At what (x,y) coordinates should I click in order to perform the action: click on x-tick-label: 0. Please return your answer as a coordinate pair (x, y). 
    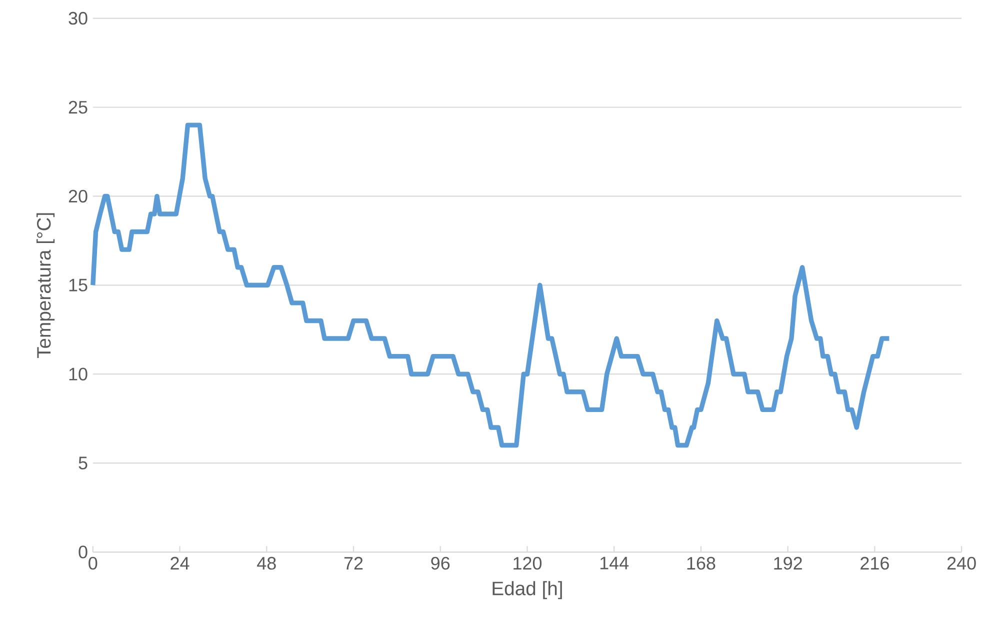
    Looking at the image, I should click on (93, 563).